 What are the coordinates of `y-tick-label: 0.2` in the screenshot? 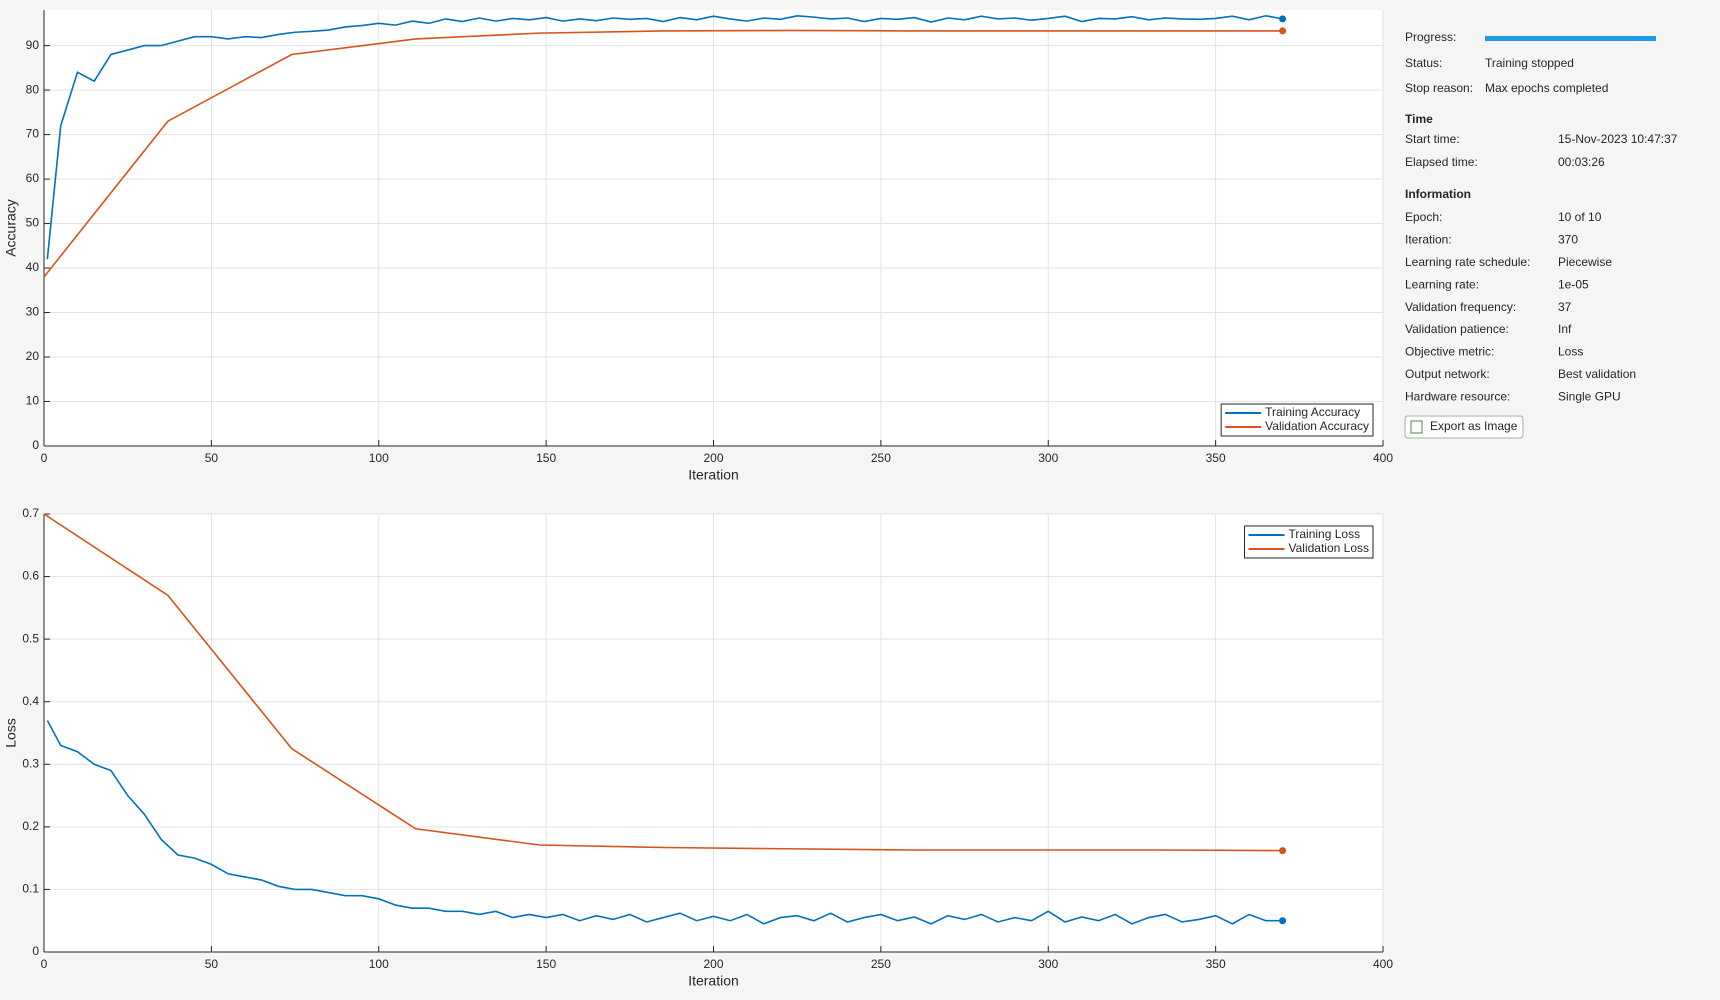 It's located at (30, 826).